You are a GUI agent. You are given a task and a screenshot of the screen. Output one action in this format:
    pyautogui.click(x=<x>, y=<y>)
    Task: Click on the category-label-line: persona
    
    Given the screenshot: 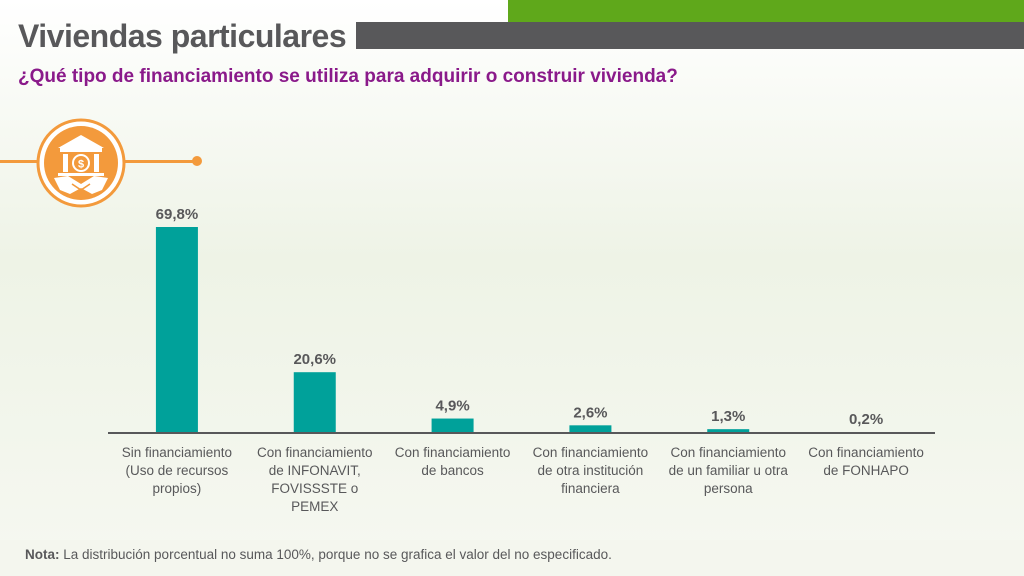 What is the action you would take?
    pyautogui.click(x=728, y=488)
    